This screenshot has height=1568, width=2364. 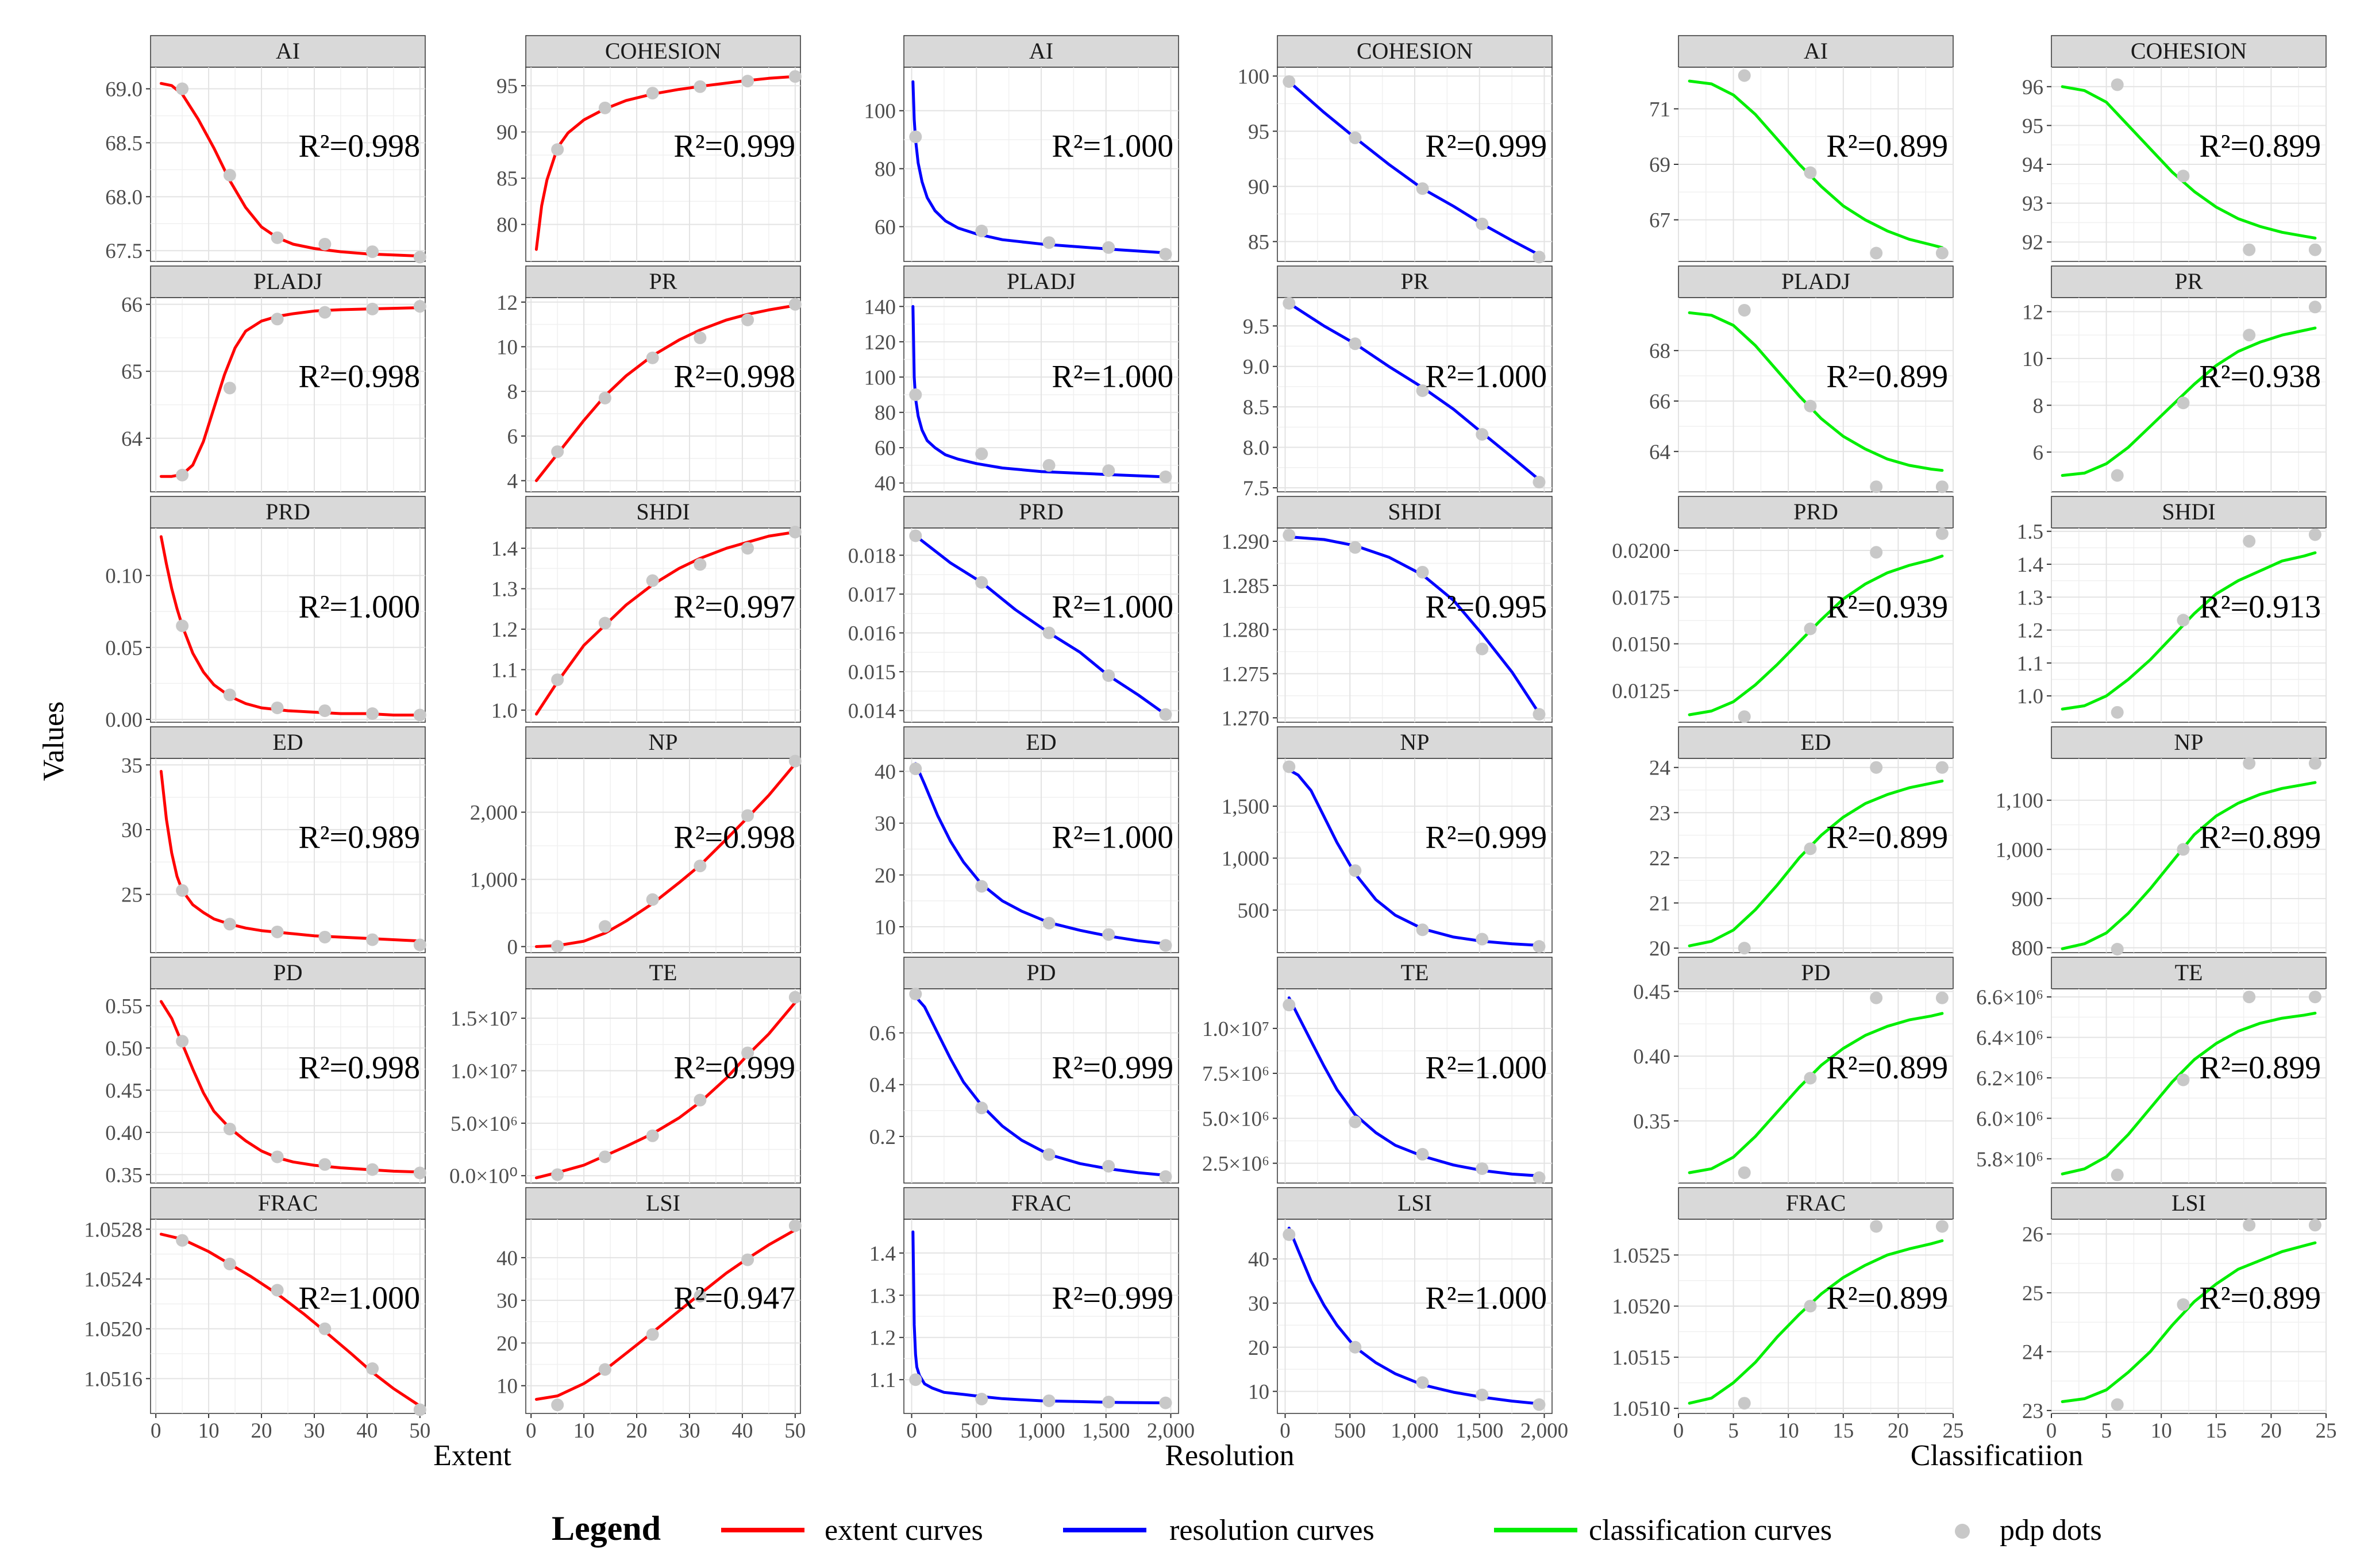 What do you see at coordinates (1258, 1392) in the screenshot?
I see `y-tick-label: 10` at bounding box center [1258, 1392].